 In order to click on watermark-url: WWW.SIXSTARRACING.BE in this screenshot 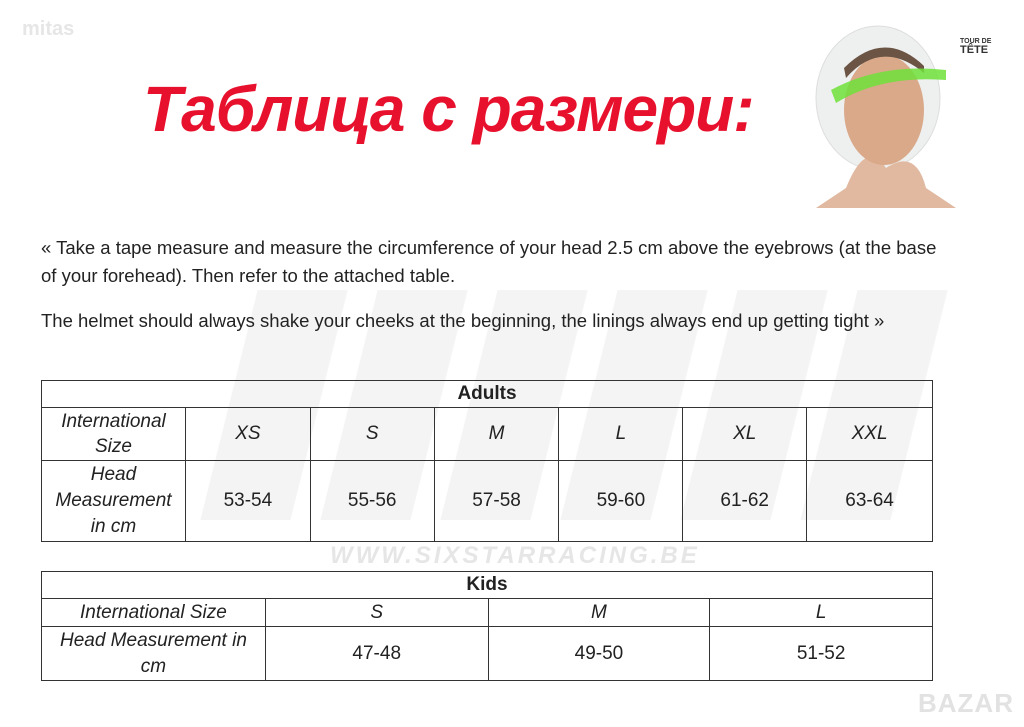, I will do `click(515, 555)`.